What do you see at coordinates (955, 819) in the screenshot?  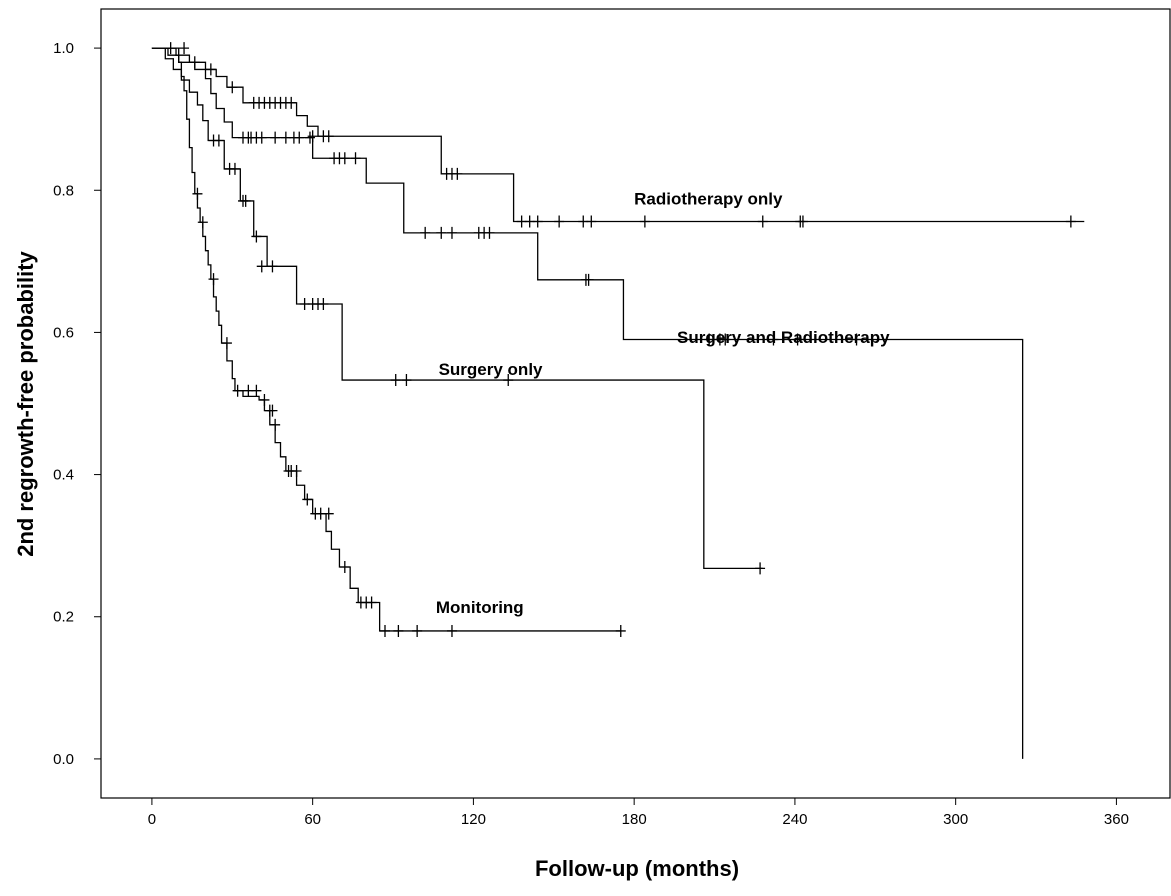 I see `x-tick-label: 300` at bounding box center [955, 819].